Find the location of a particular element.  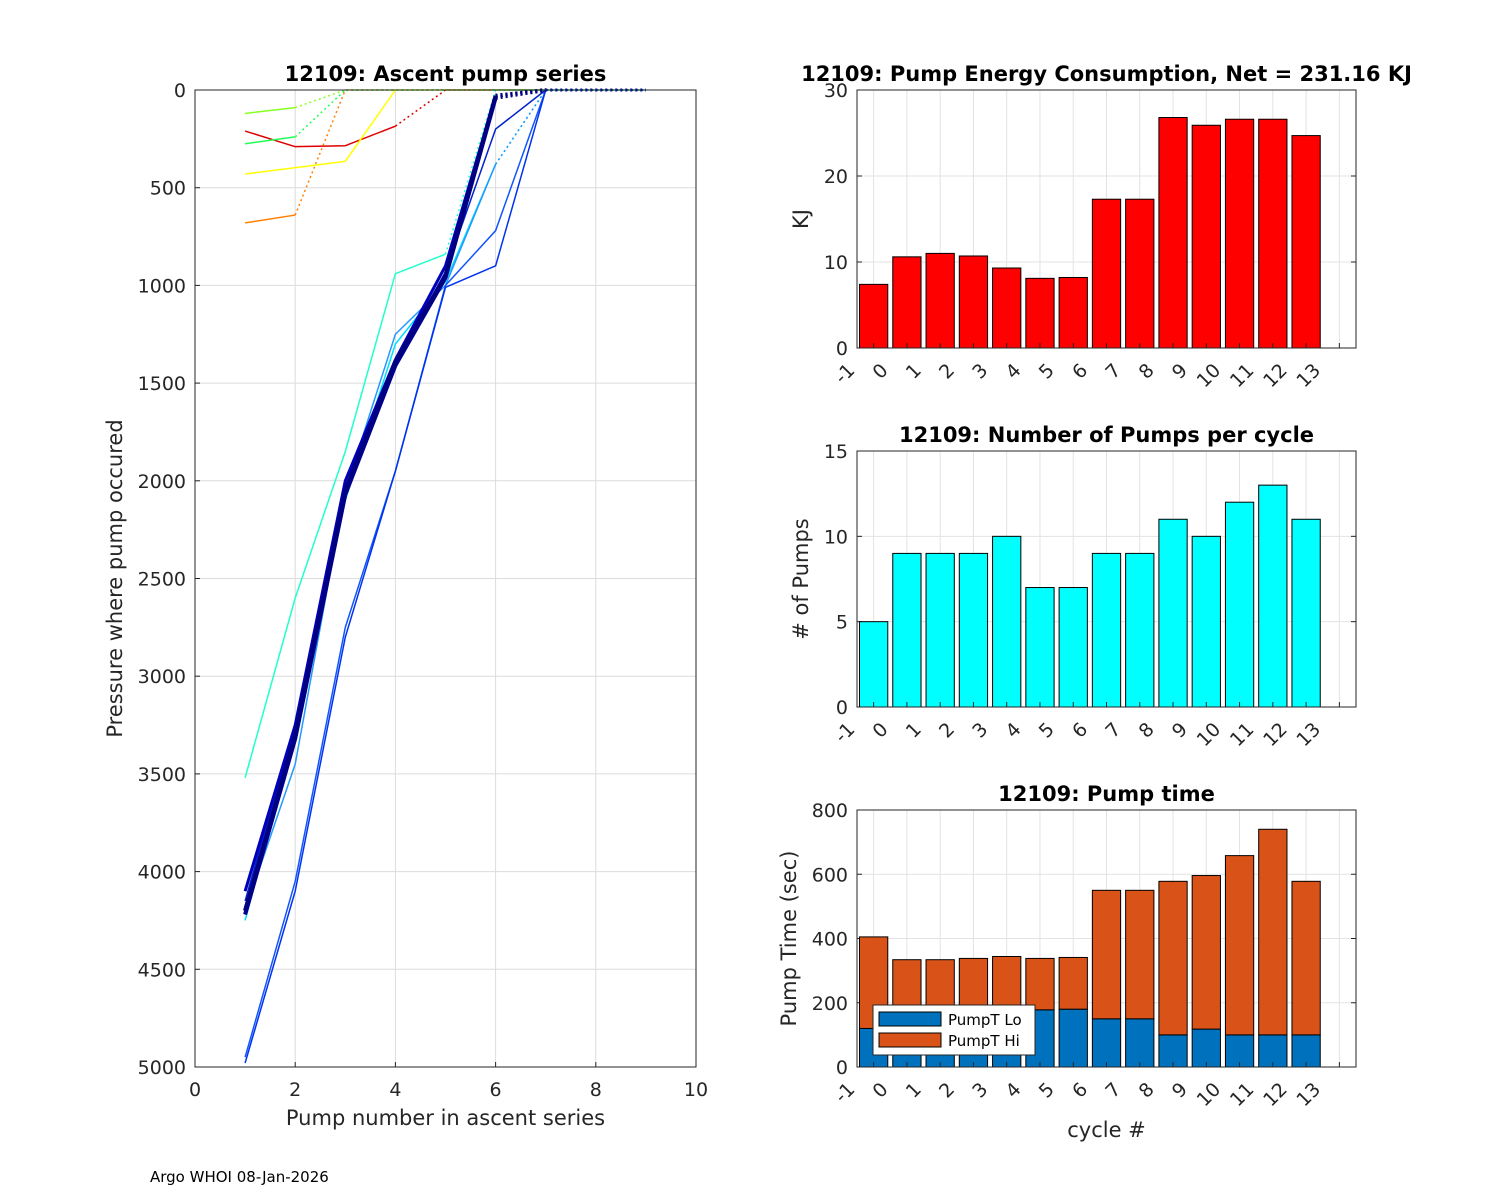

y-axis-label: Pressure where pump occured is located at coordinates (115, 578).